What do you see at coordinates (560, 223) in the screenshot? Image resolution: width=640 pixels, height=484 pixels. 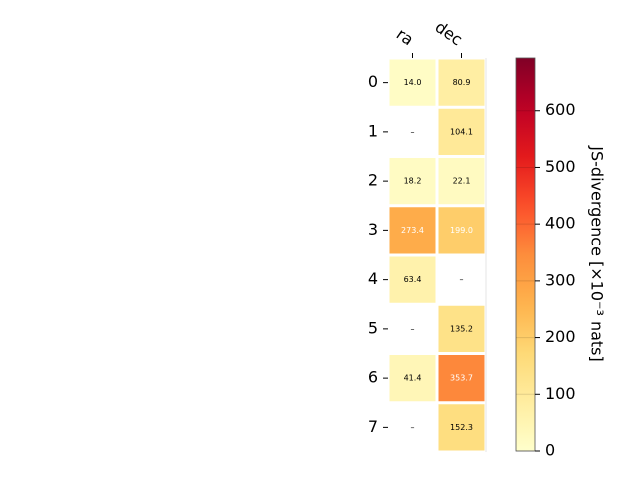 I see `colorbar-tick-label: 400` at bounding box center [560, 223].